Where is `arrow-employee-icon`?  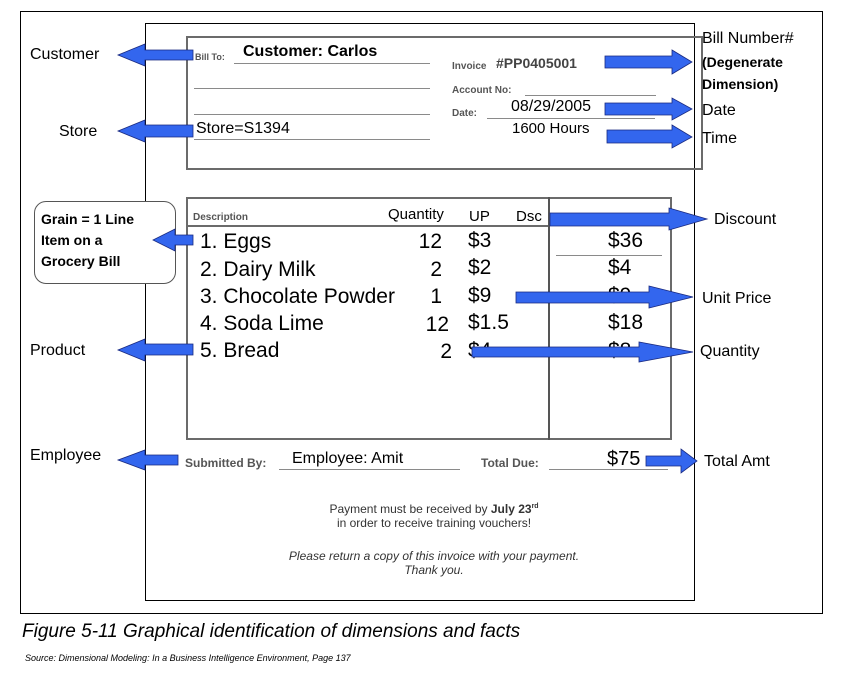
arrow-employee-icon is located at coordinates (147, 460).